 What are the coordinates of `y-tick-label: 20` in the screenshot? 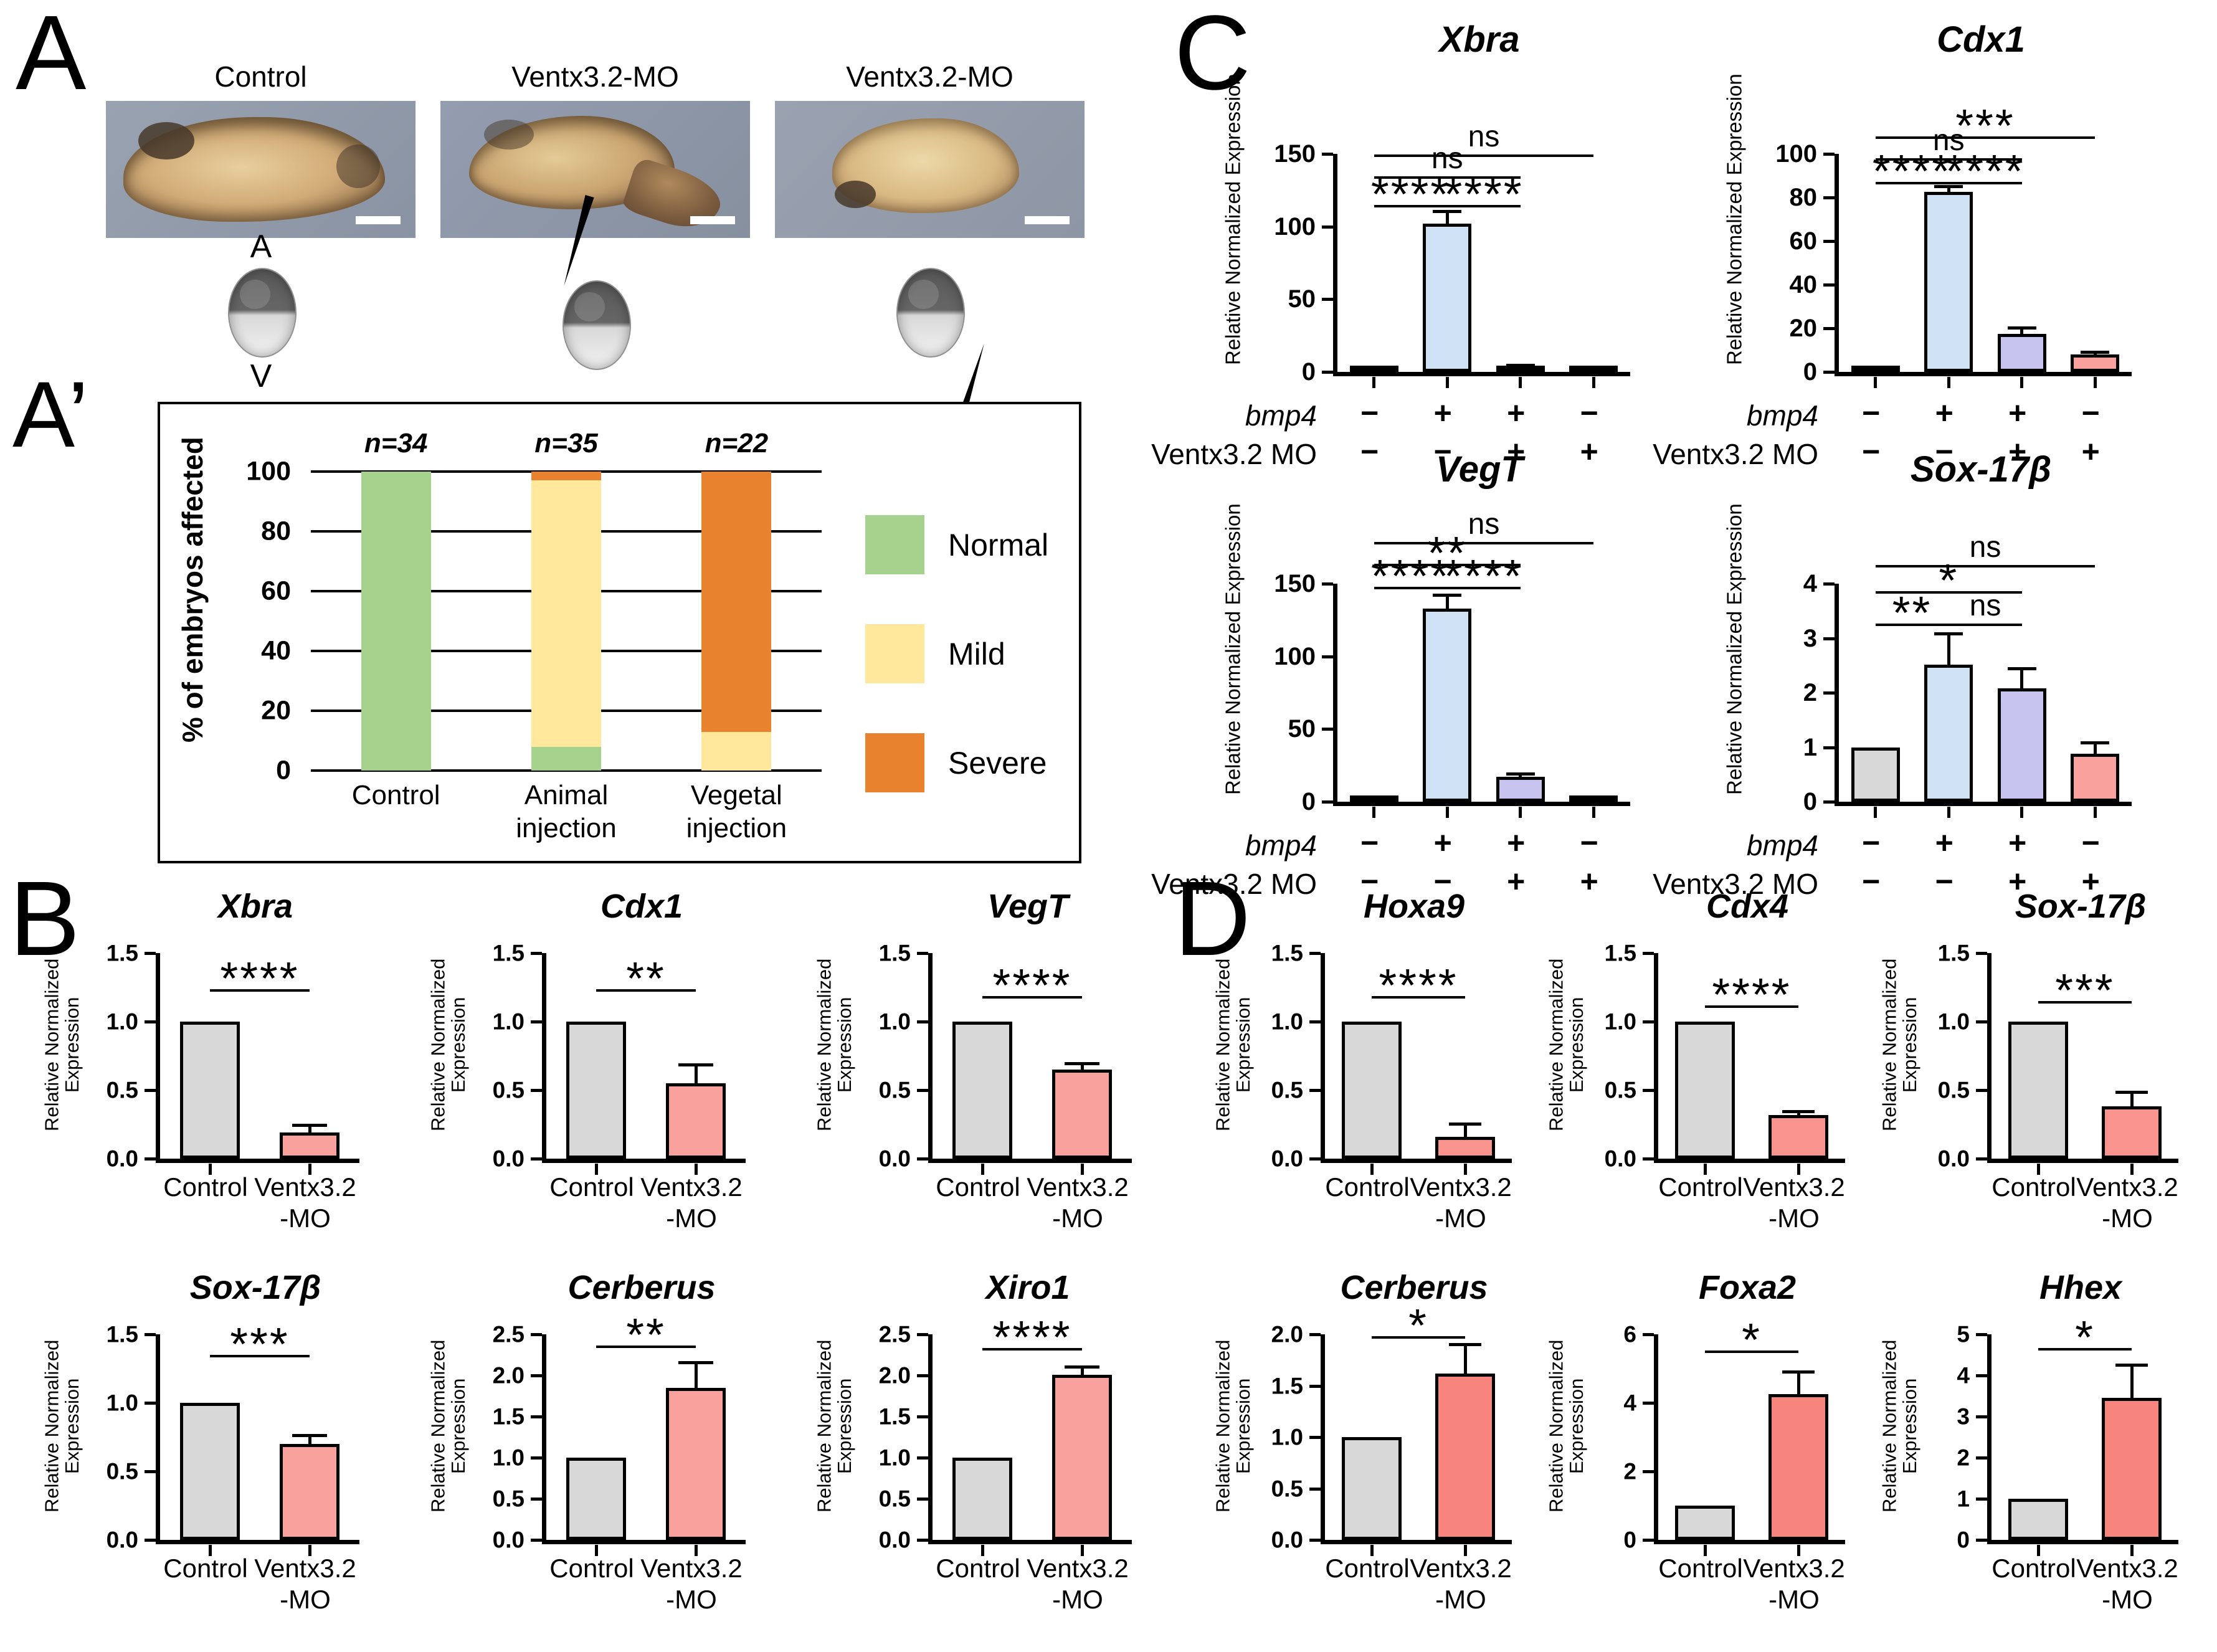 It's located at (276, 710).